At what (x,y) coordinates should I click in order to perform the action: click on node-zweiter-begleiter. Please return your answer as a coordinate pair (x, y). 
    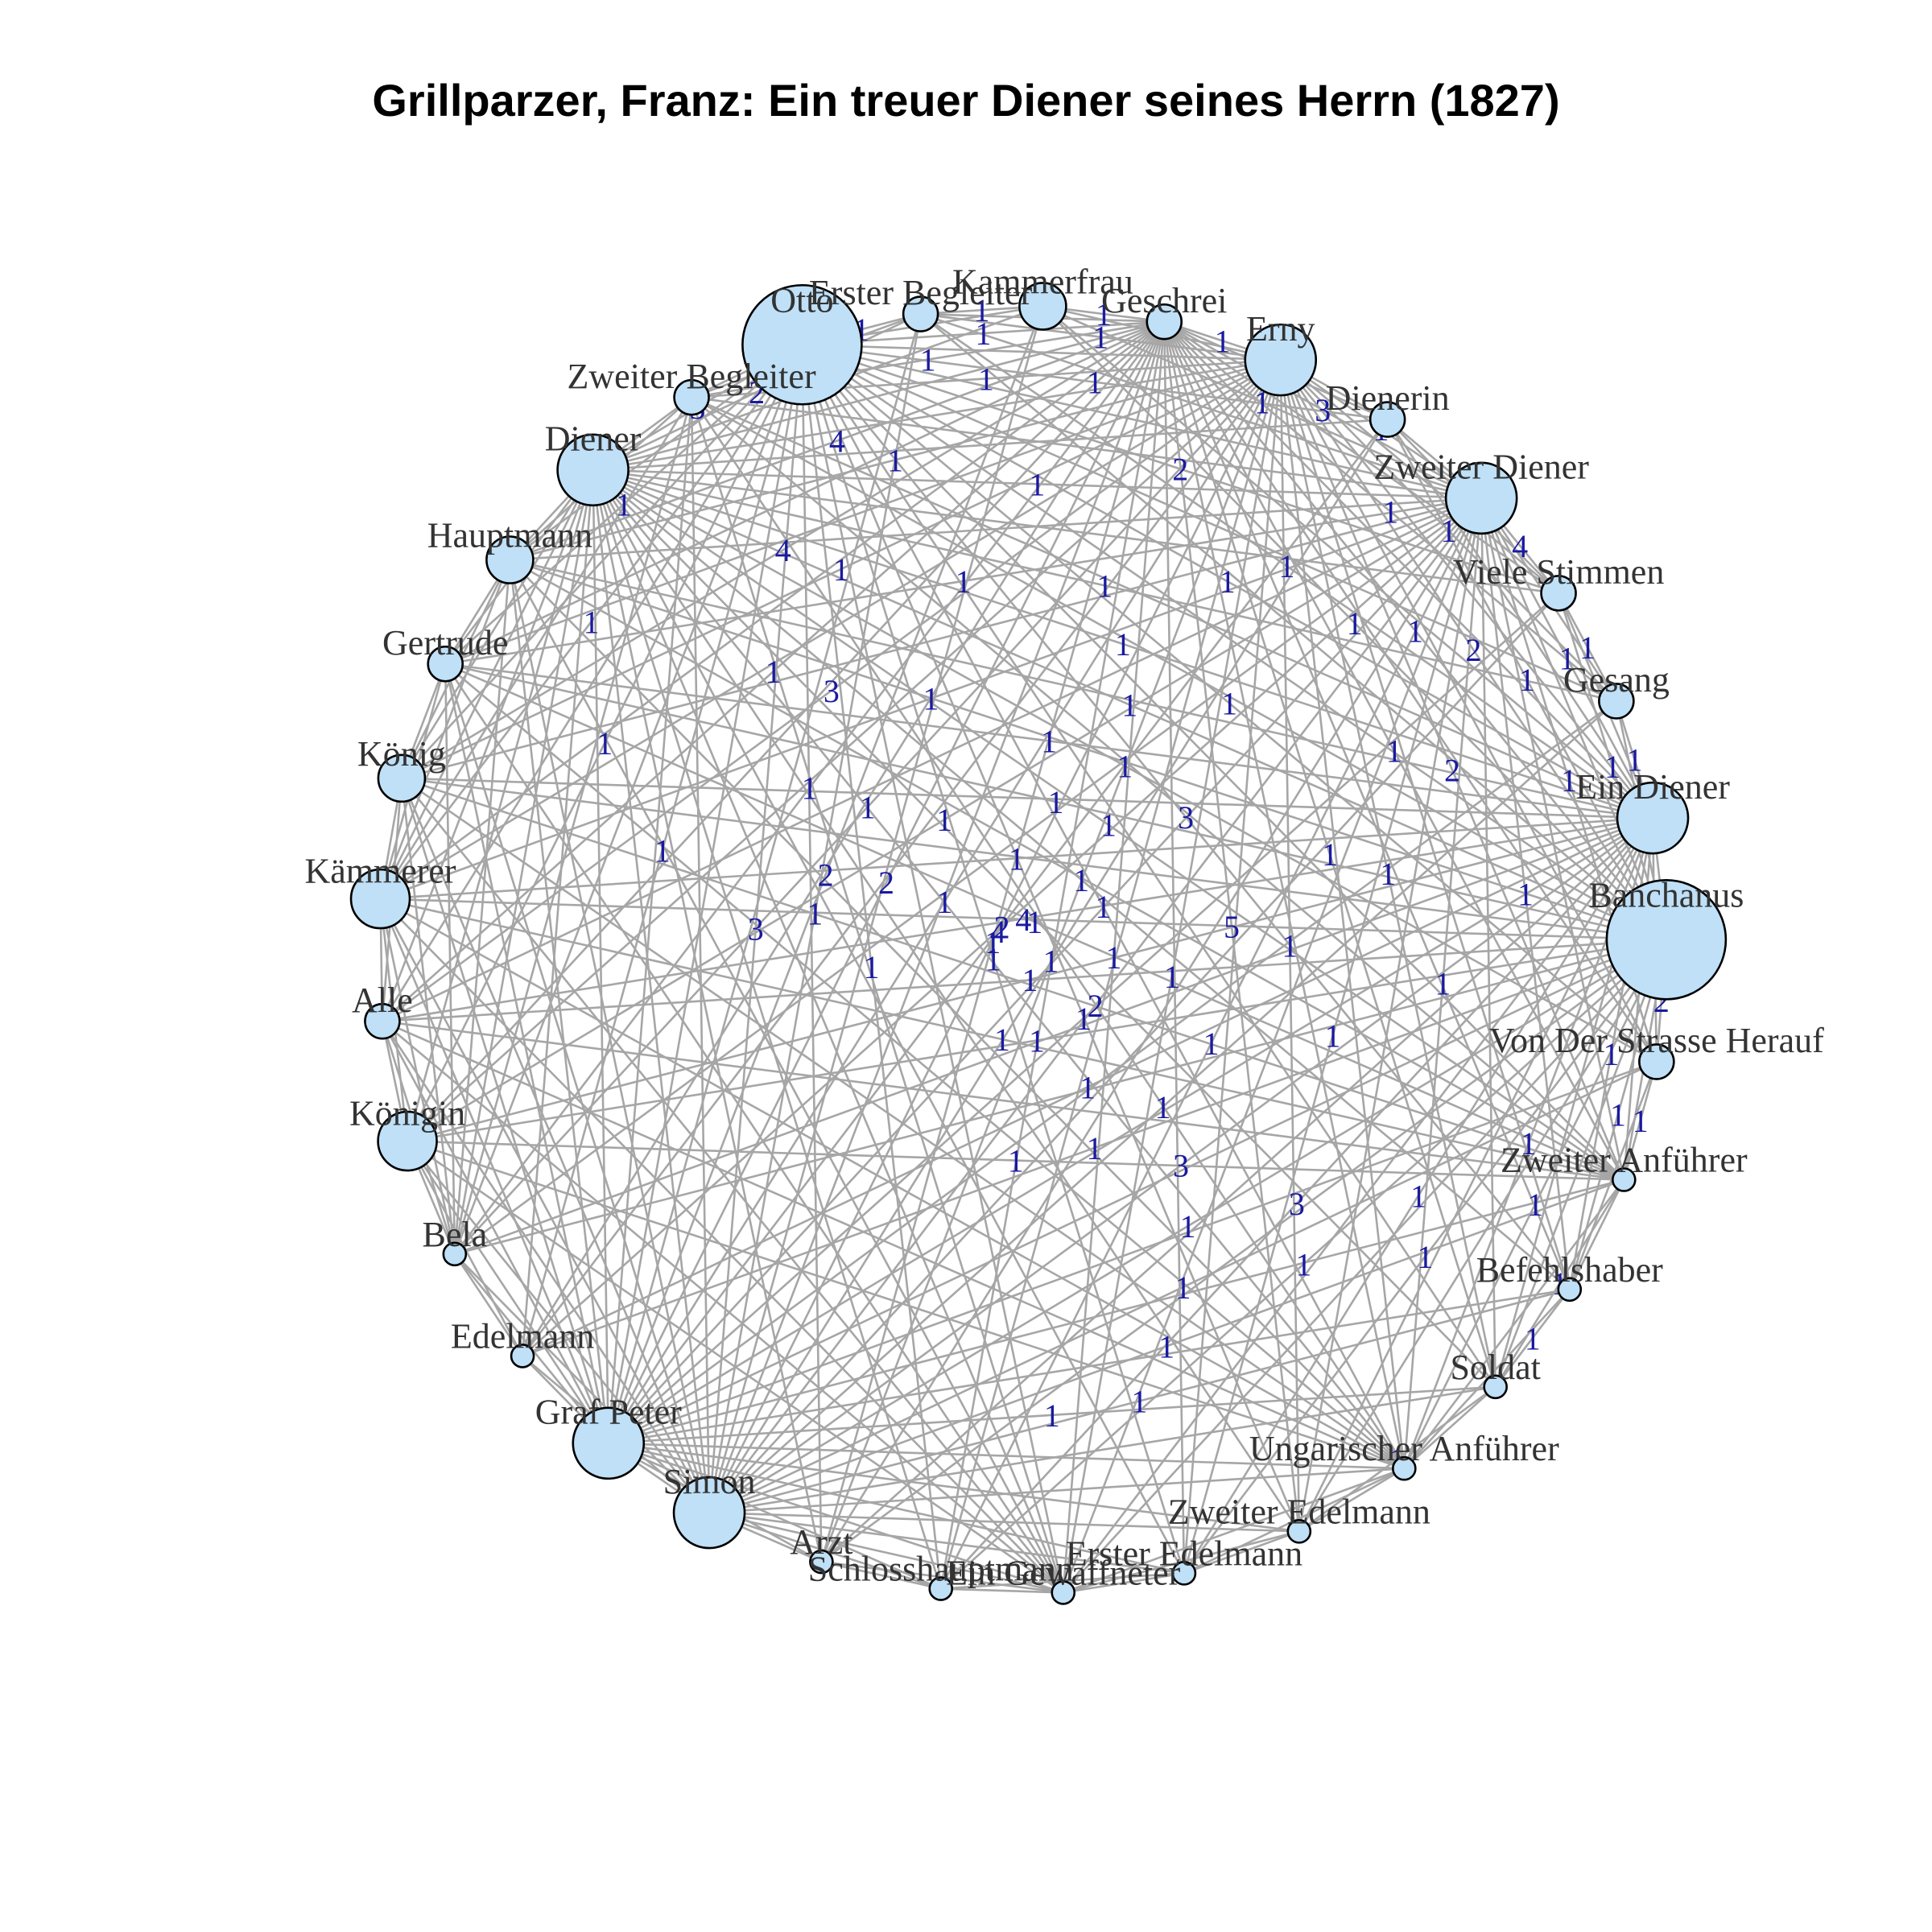
    Looking at the image, I should click on (691, 397).